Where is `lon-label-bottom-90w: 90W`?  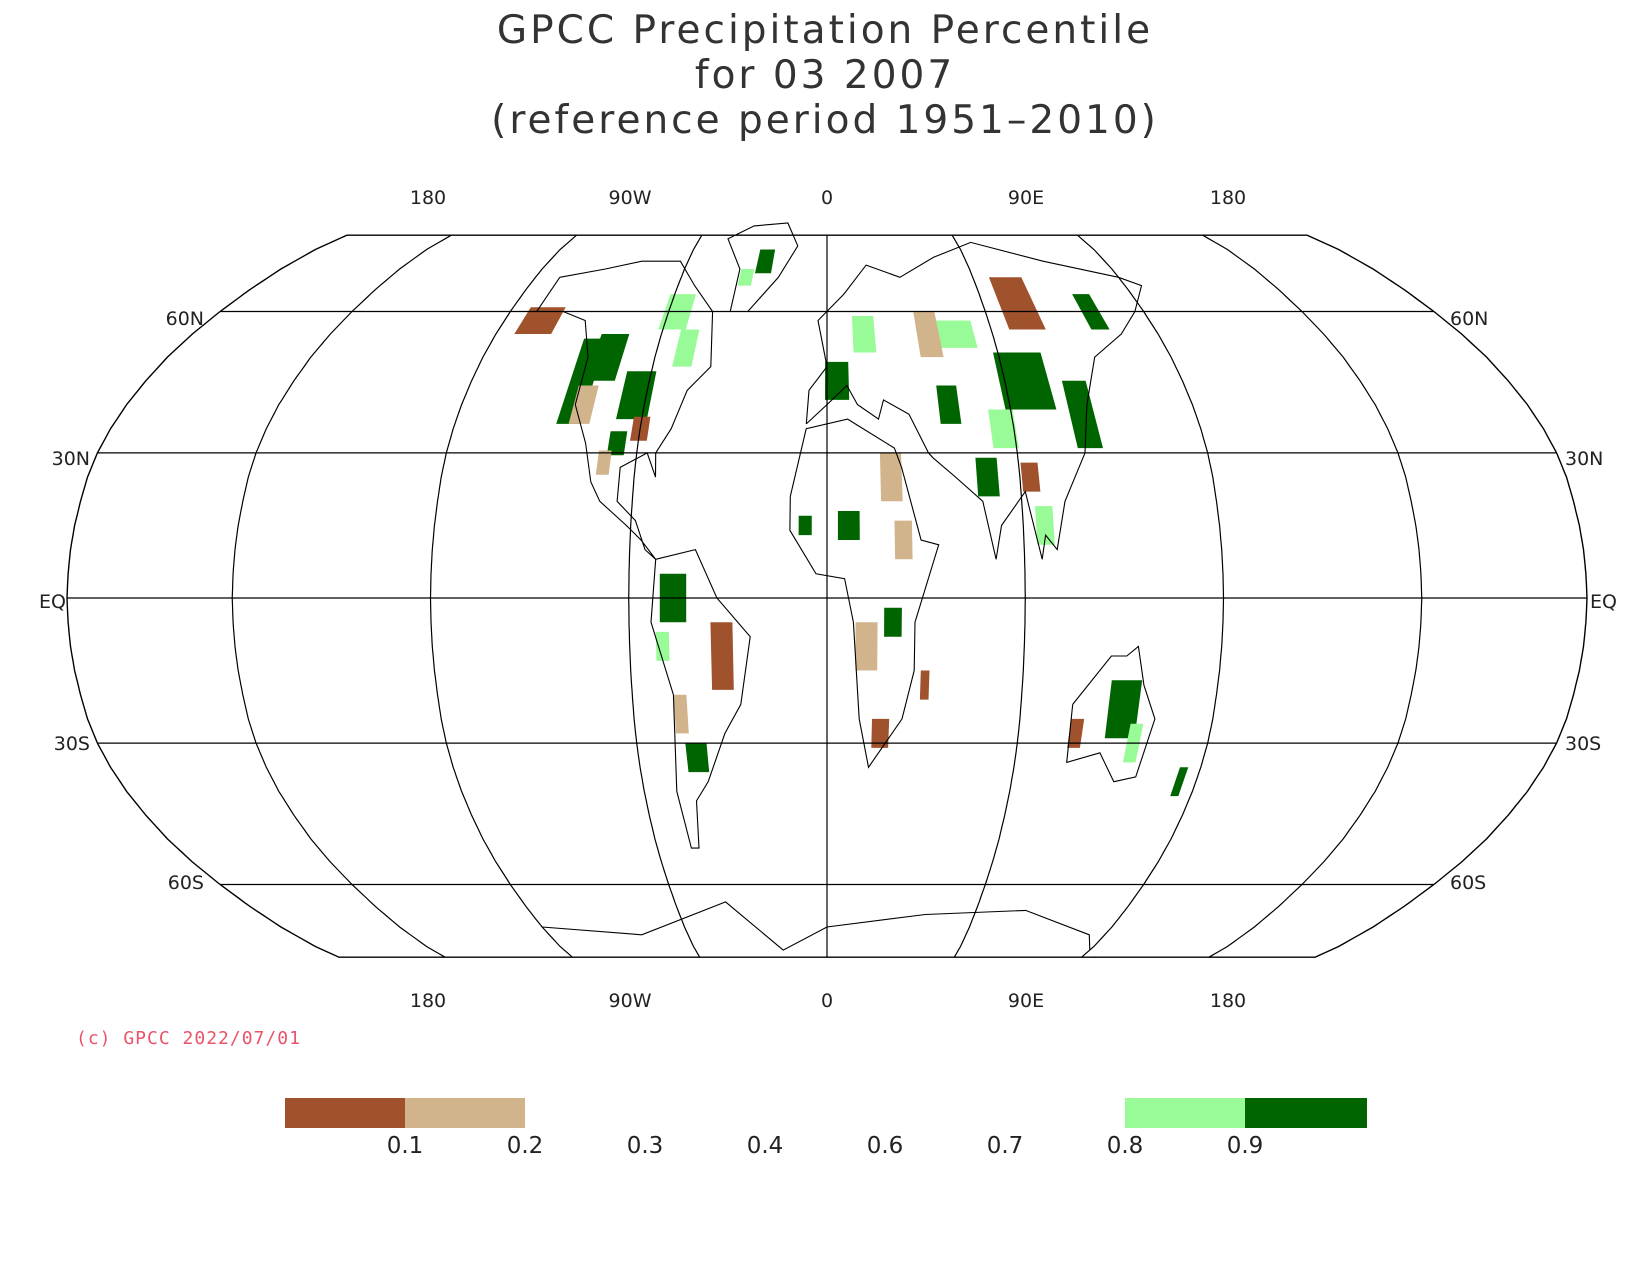
lon-label-bottom-90w: 90W is located at coordinates (630, 1001).